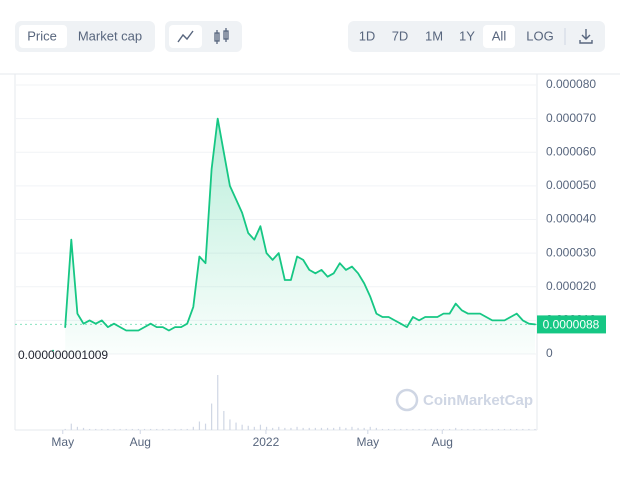 The image size is (620, 485). I want to click on line-icon, so click(185, 36).